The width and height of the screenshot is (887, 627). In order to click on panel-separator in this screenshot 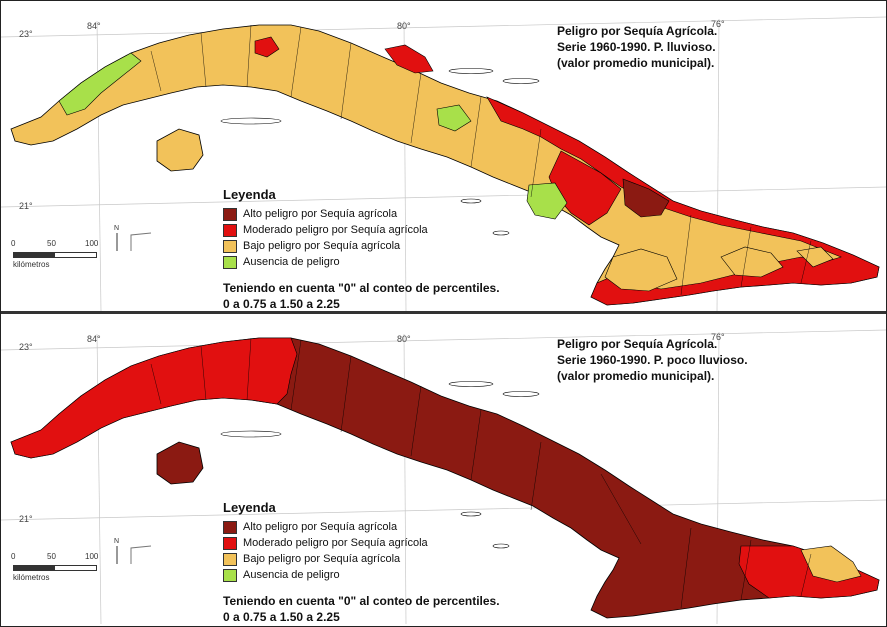, I will do `click(443, 312)`.